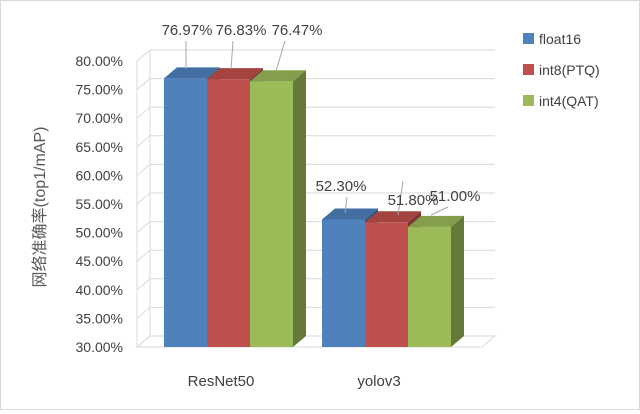  I want to click on data-label: 52.30%, so click(341, 186).